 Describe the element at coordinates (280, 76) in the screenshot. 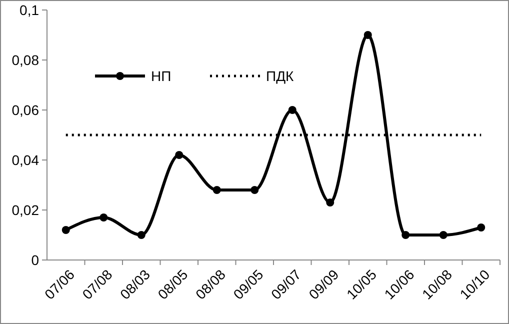

I see `legend-label: ПДК` at that location.